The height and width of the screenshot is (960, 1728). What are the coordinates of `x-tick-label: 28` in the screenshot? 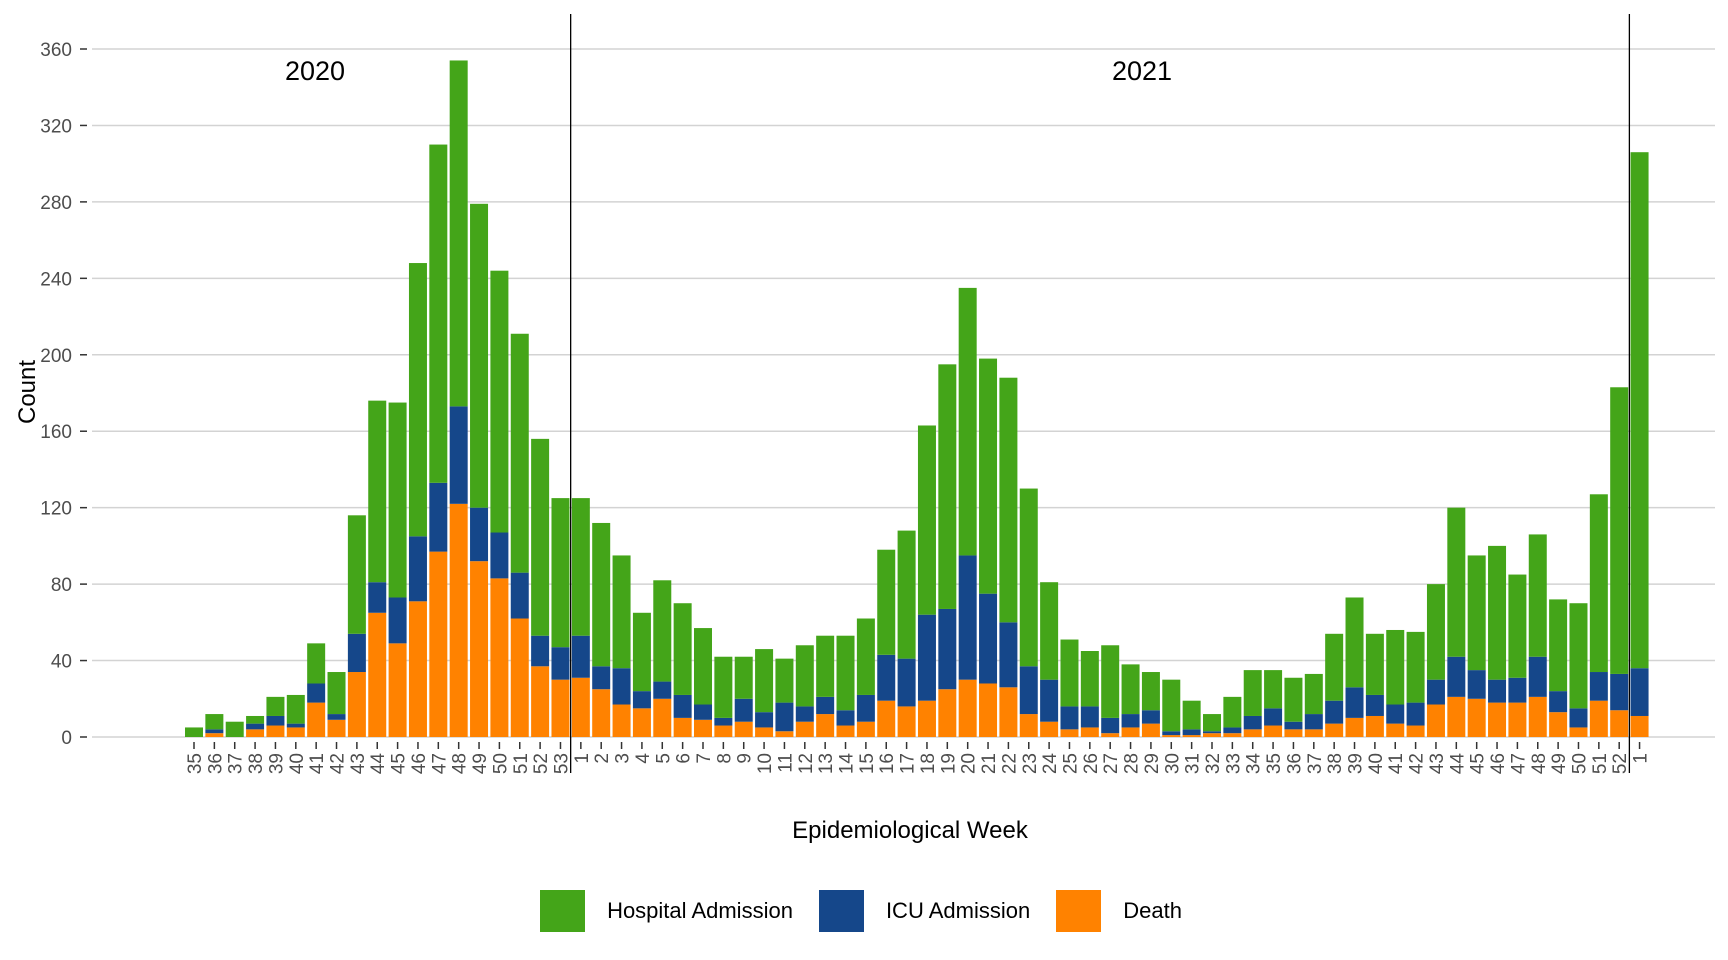 It's located at (1132, 763).